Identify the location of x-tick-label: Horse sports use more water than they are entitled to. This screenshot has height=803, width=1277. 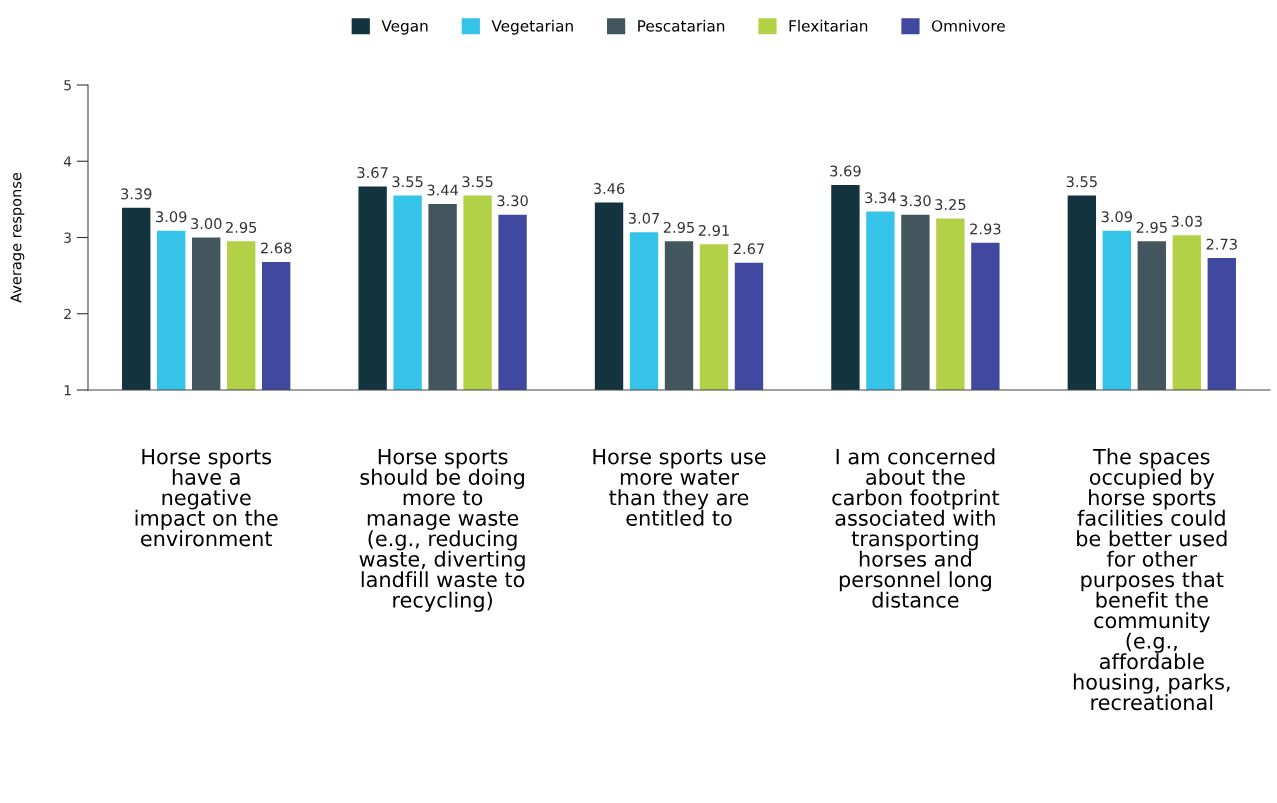
(679, 487).